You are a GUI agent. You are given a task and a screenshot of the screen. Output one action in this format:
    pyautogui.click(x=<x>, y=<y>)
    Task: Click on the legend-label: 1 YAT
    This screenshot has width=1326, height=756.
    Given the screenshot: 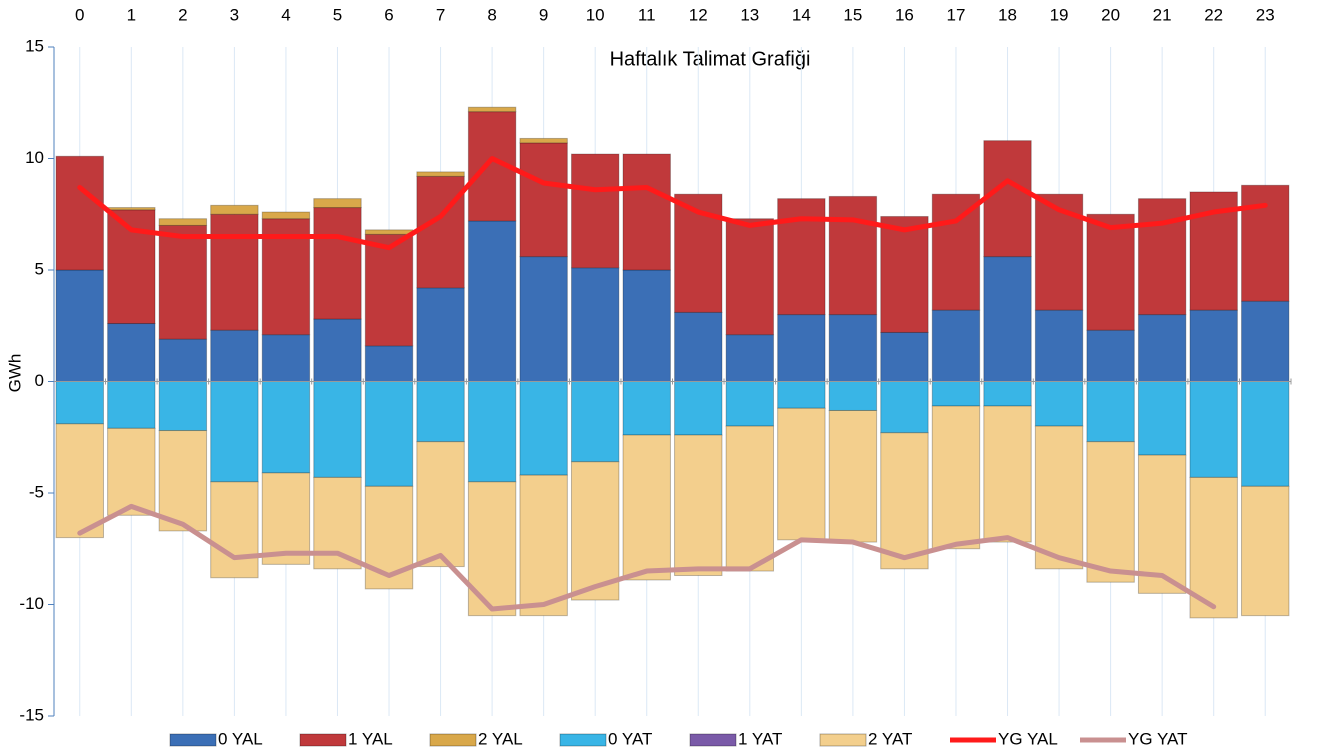 What is the action you would take?
    pyautogui.click(x=760, y=738)
    